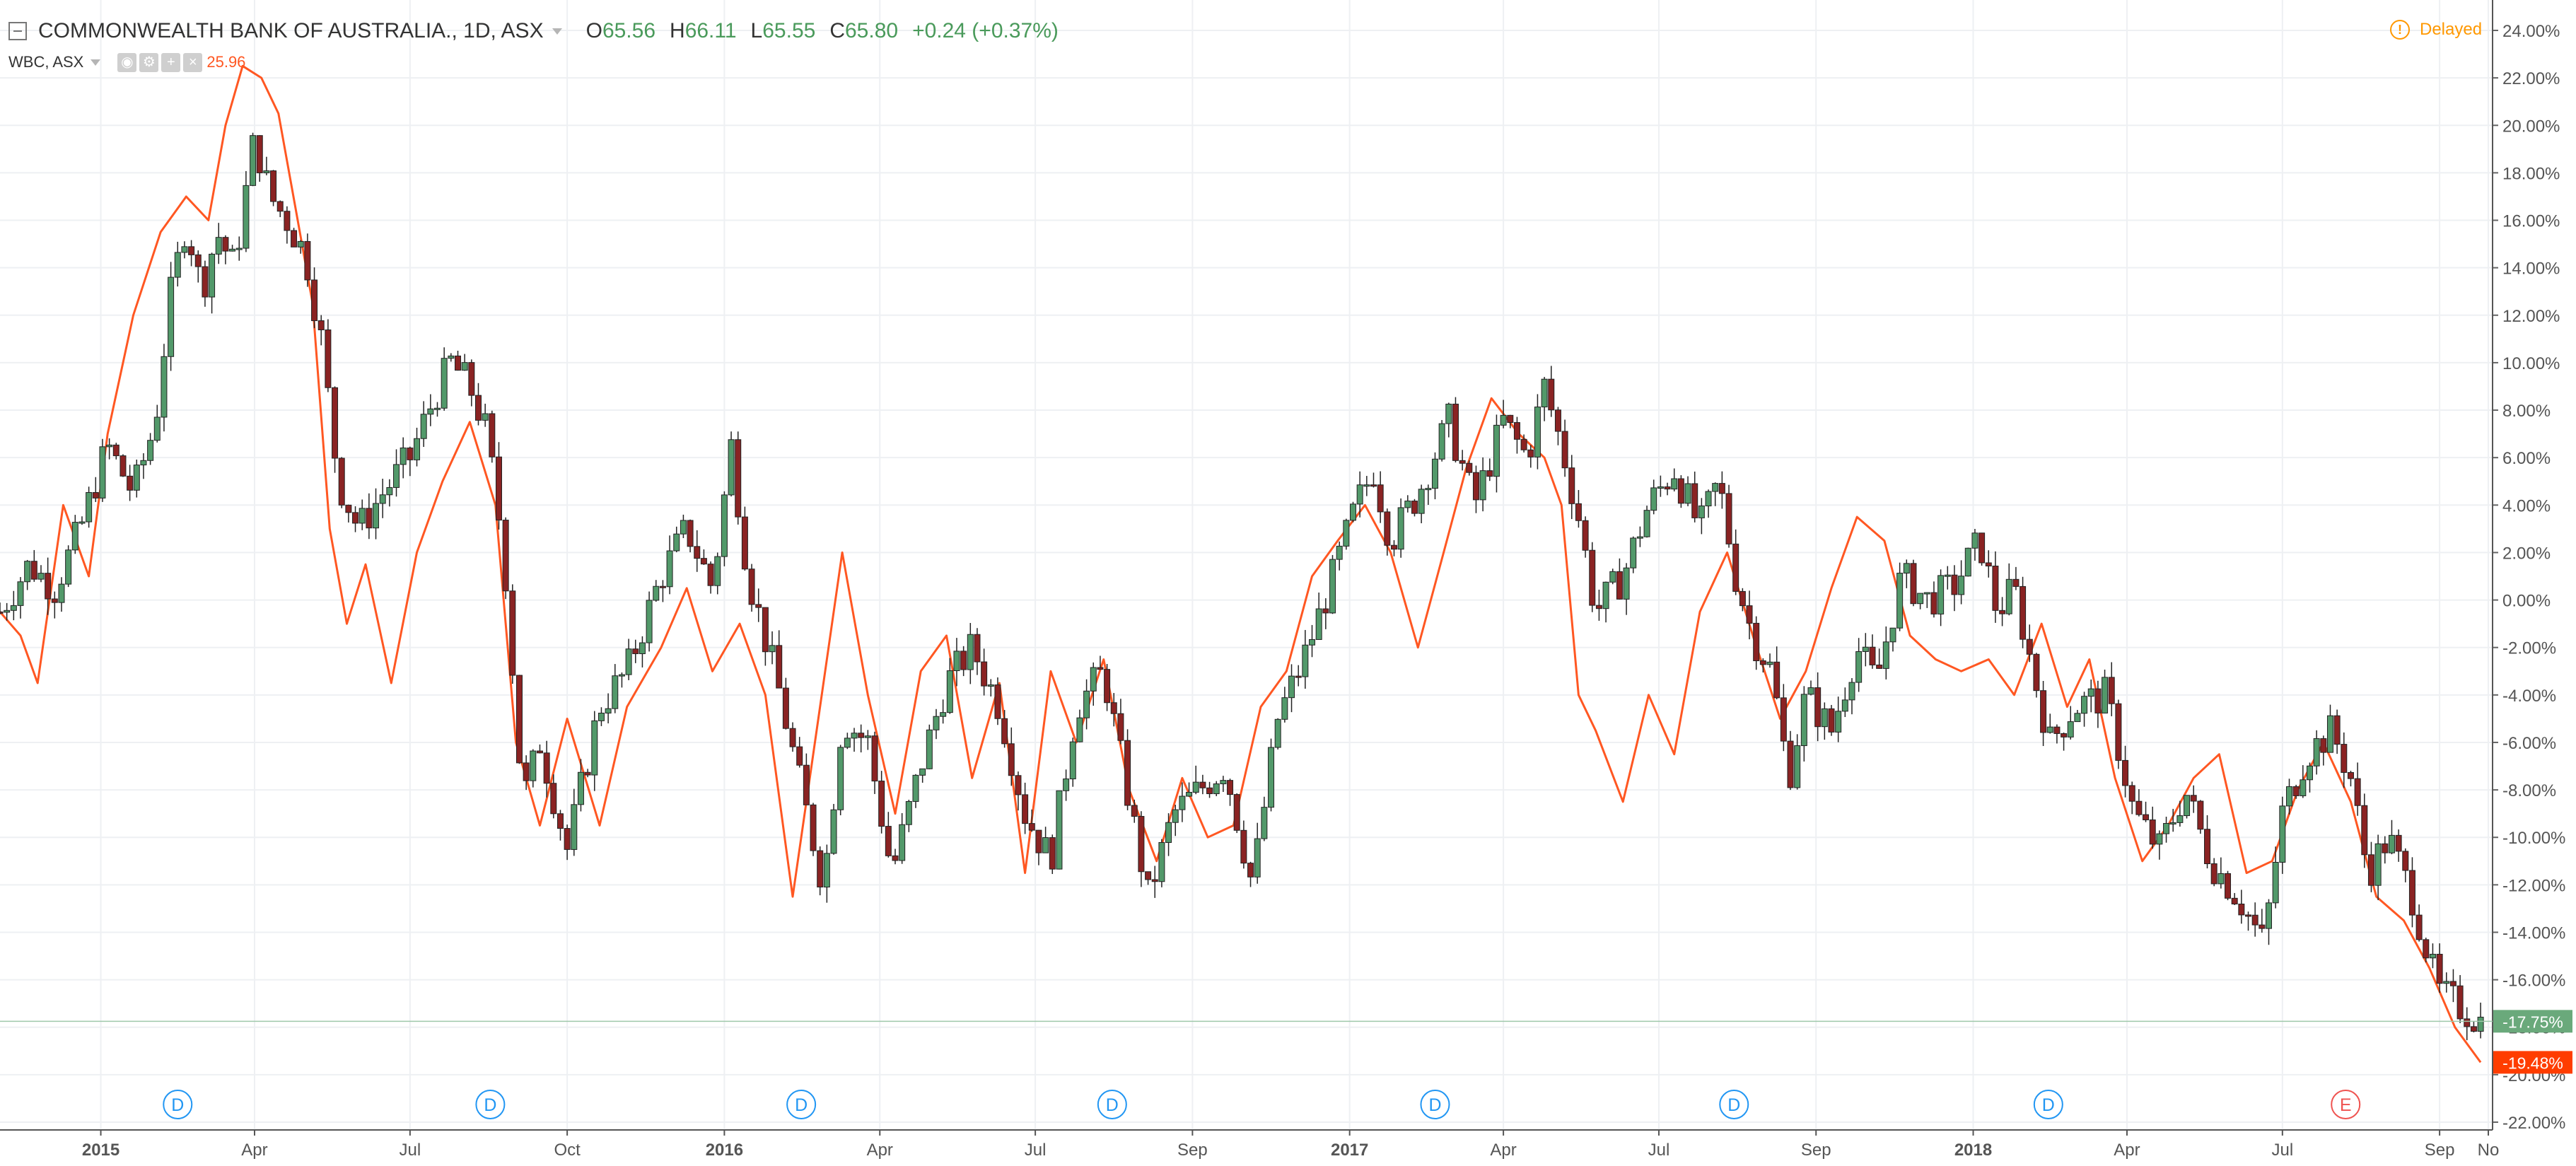  What do you see at coordinates (1973, 1151) in the screenshot?
I see `x-tick-label: 2018` at bounding box center [1973, 1151].